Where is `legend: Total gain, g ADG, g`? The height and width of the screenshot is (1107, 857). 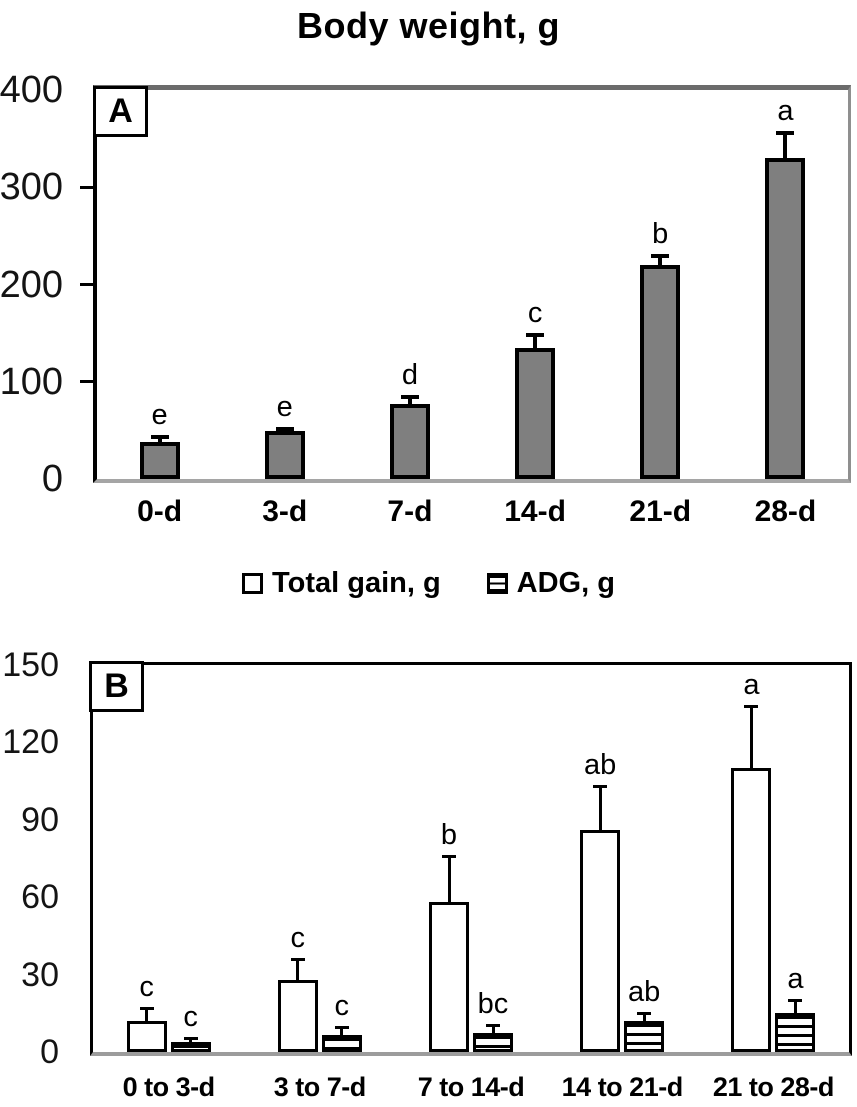 legend: Total gain, g ADG, g is located at coordinates (428, 583).